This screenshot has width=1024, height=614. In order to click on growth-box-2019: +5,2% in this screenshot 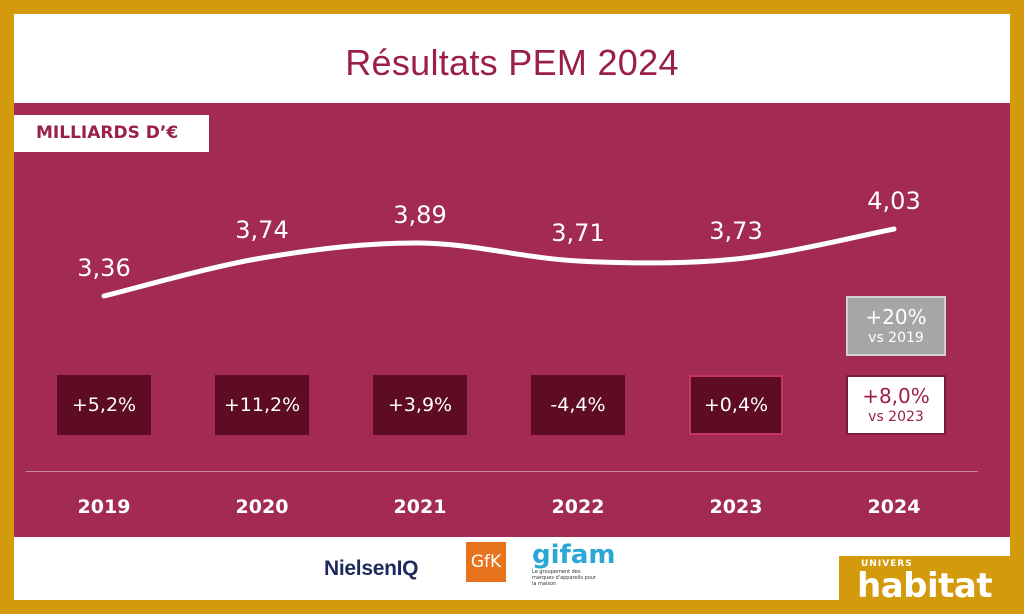, I will do `click(104, 405)`.